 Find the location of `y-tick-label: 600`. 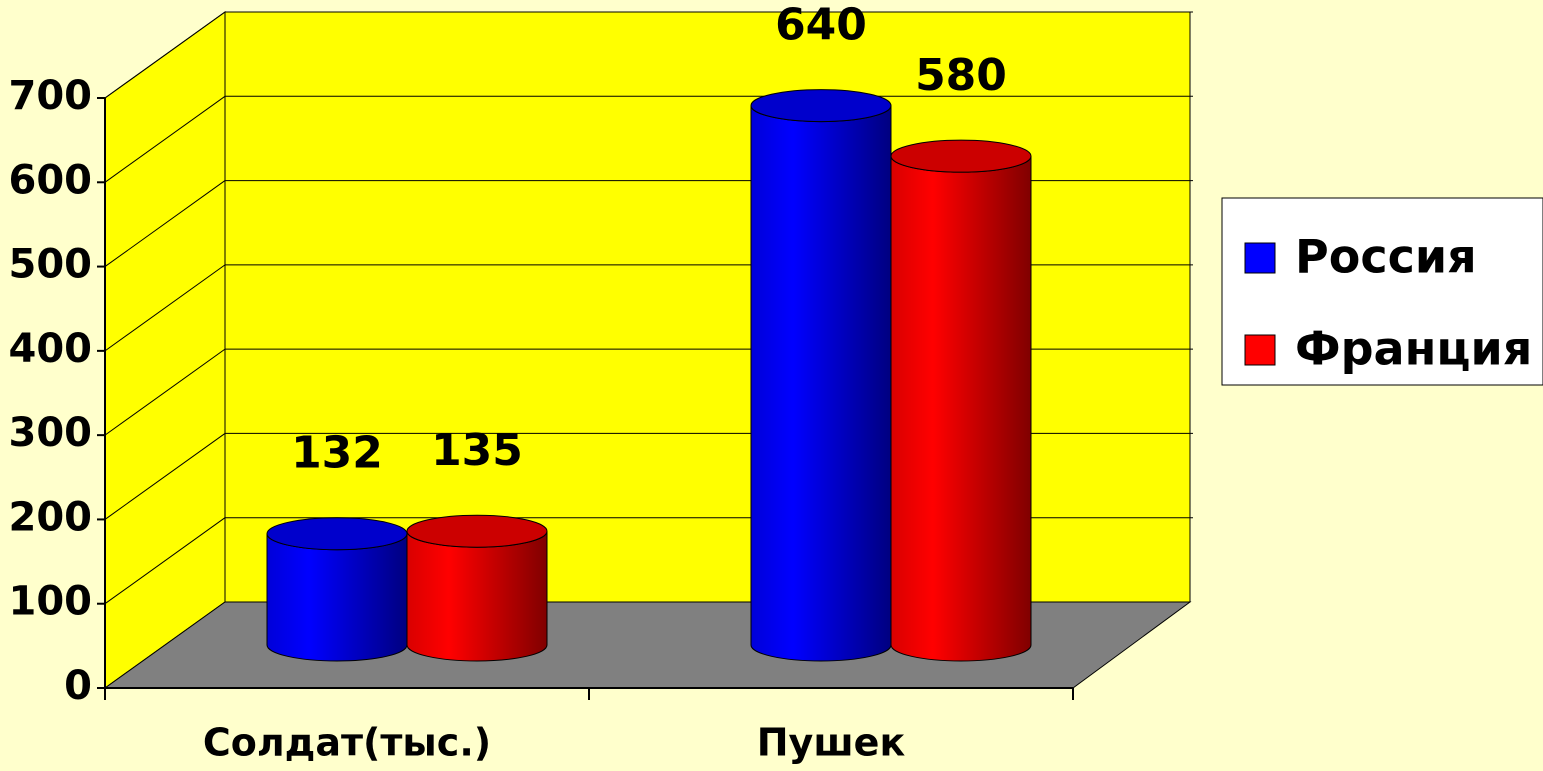

y-tick-label: 600 is located at coordinates (51, 180).